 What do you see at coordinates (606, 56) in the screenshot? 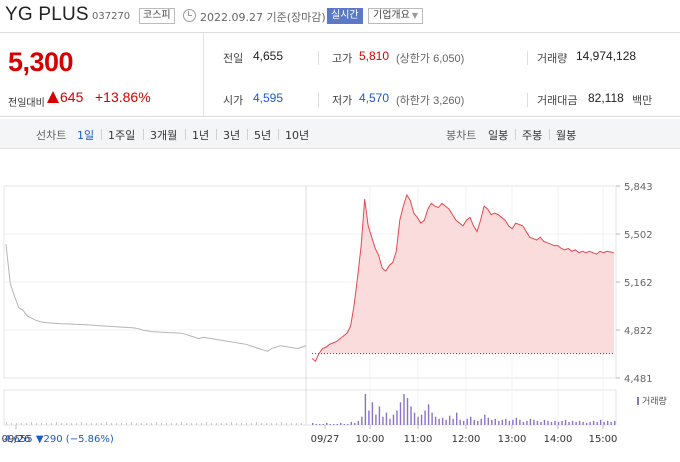
I see `volume-value: 14,974,128` at bounding box center [606, 56].